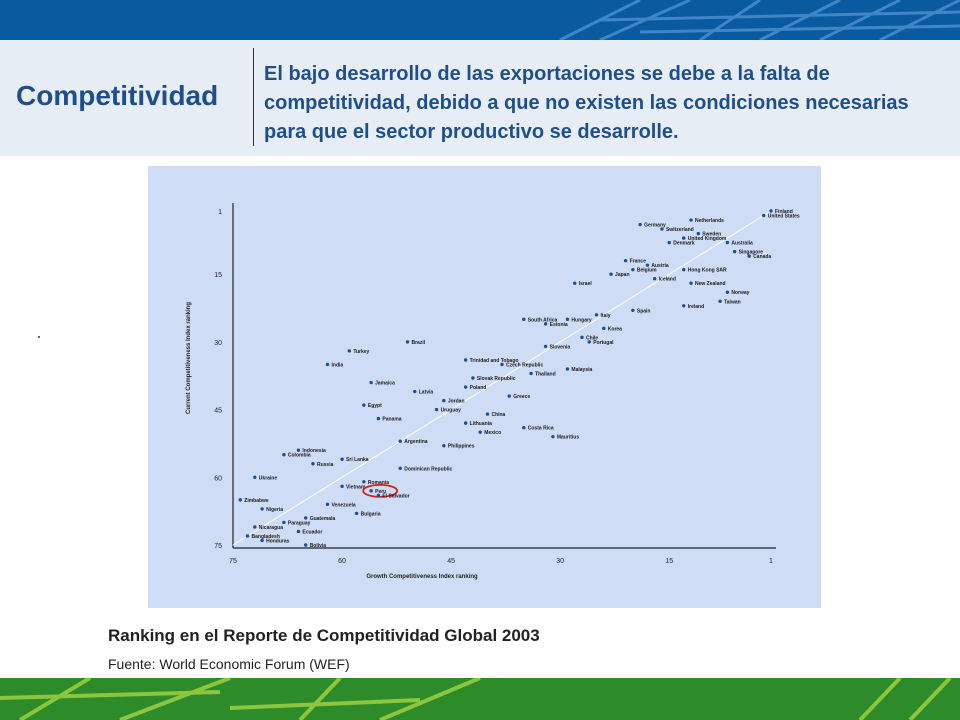 This screenshot has width=960, height=720. I want to click on data-label: Malaysia, so click(581, 370).